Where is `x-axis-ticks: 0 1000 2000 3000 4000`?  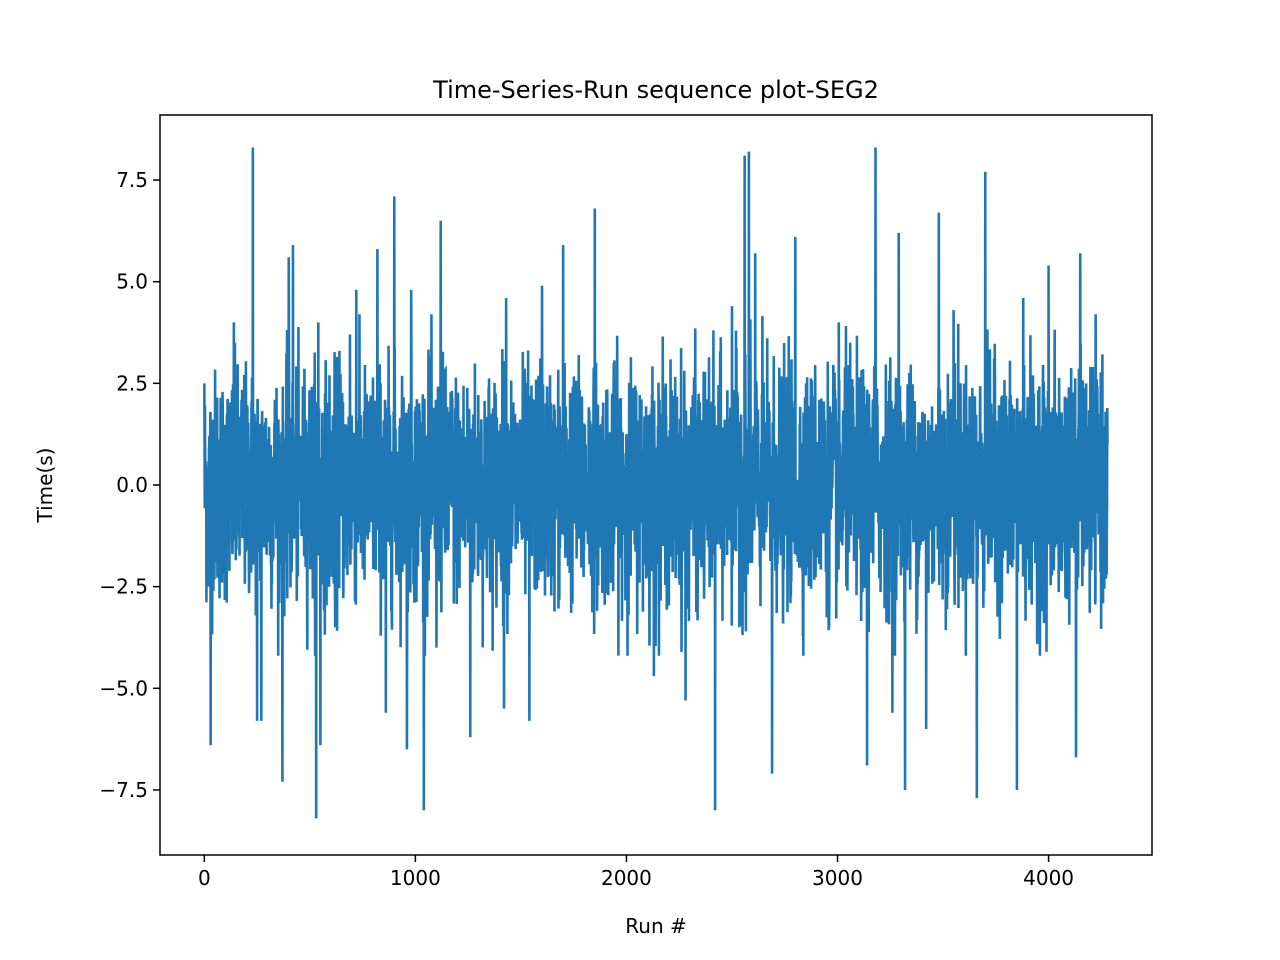 x-axis-ticks: 0 1000 2000 3000 4000 is located at coordinates (636, 872).